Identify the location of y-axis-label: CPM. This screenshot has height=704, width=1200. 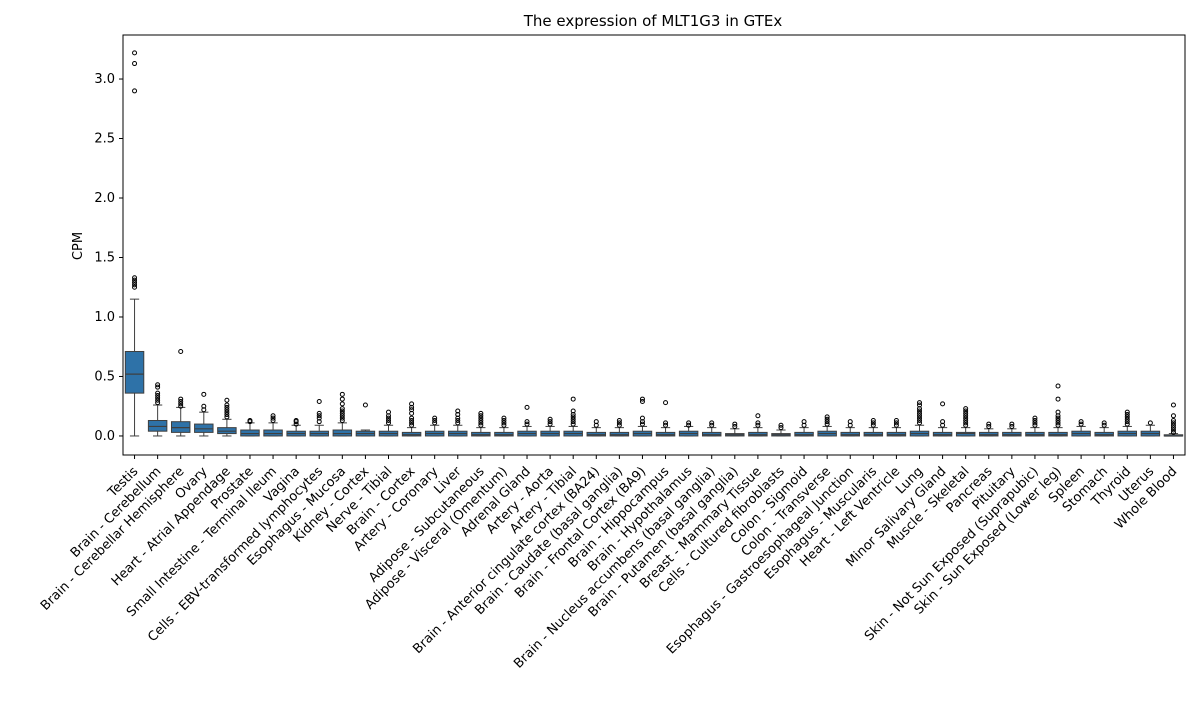
(78, 246).